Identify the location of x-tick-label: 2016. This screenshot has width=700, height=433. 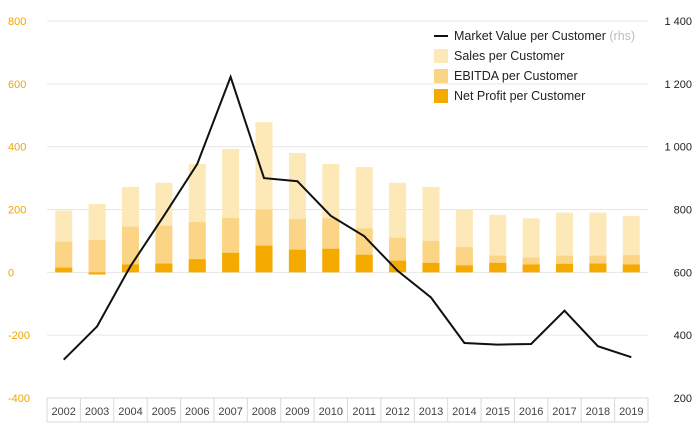
(531, 412).